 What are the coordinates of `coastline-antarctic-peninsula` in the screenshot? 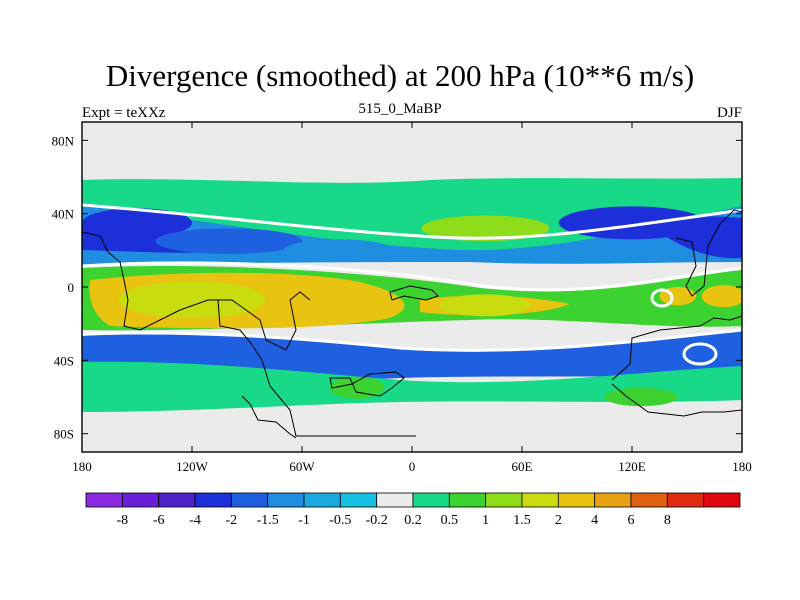 It's located at (367, 384).